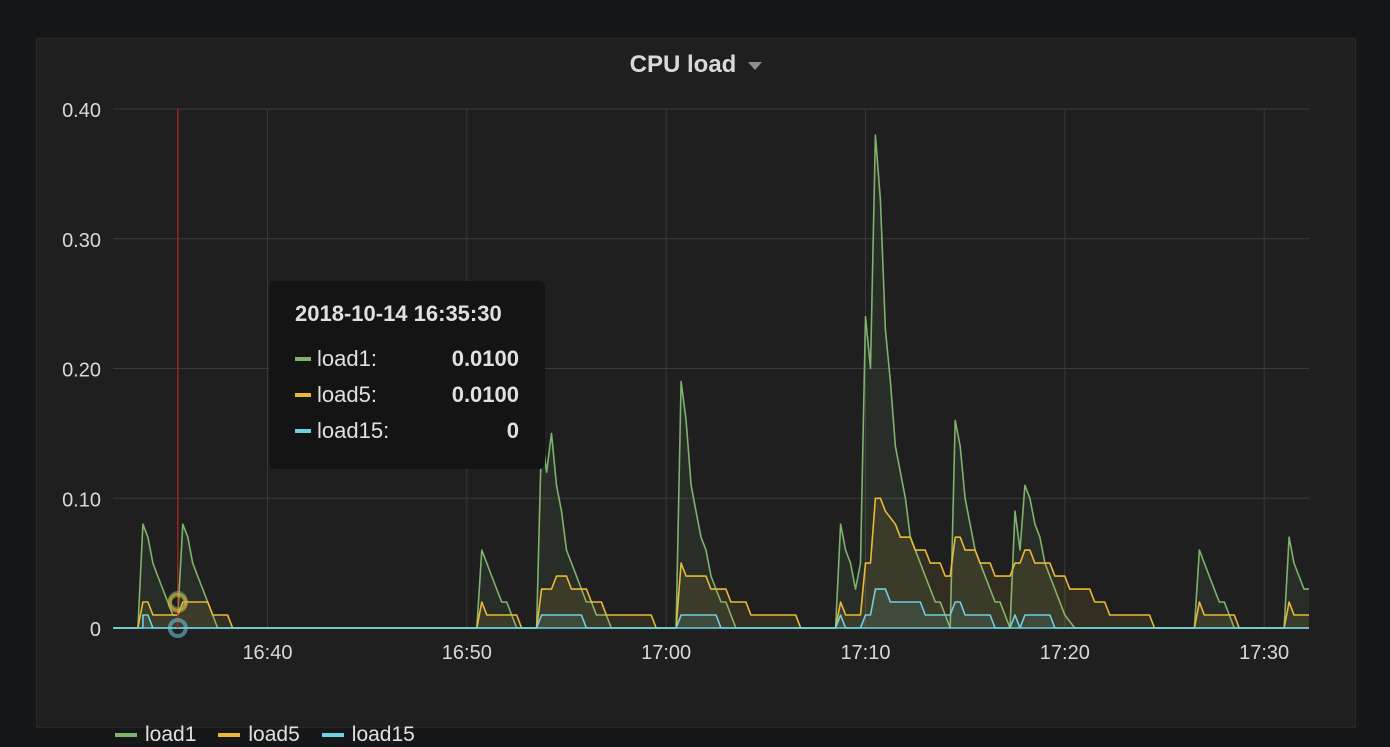 This screenshot has width=1390, height=747. I want to click on series-area-load5, so click(711, 563).